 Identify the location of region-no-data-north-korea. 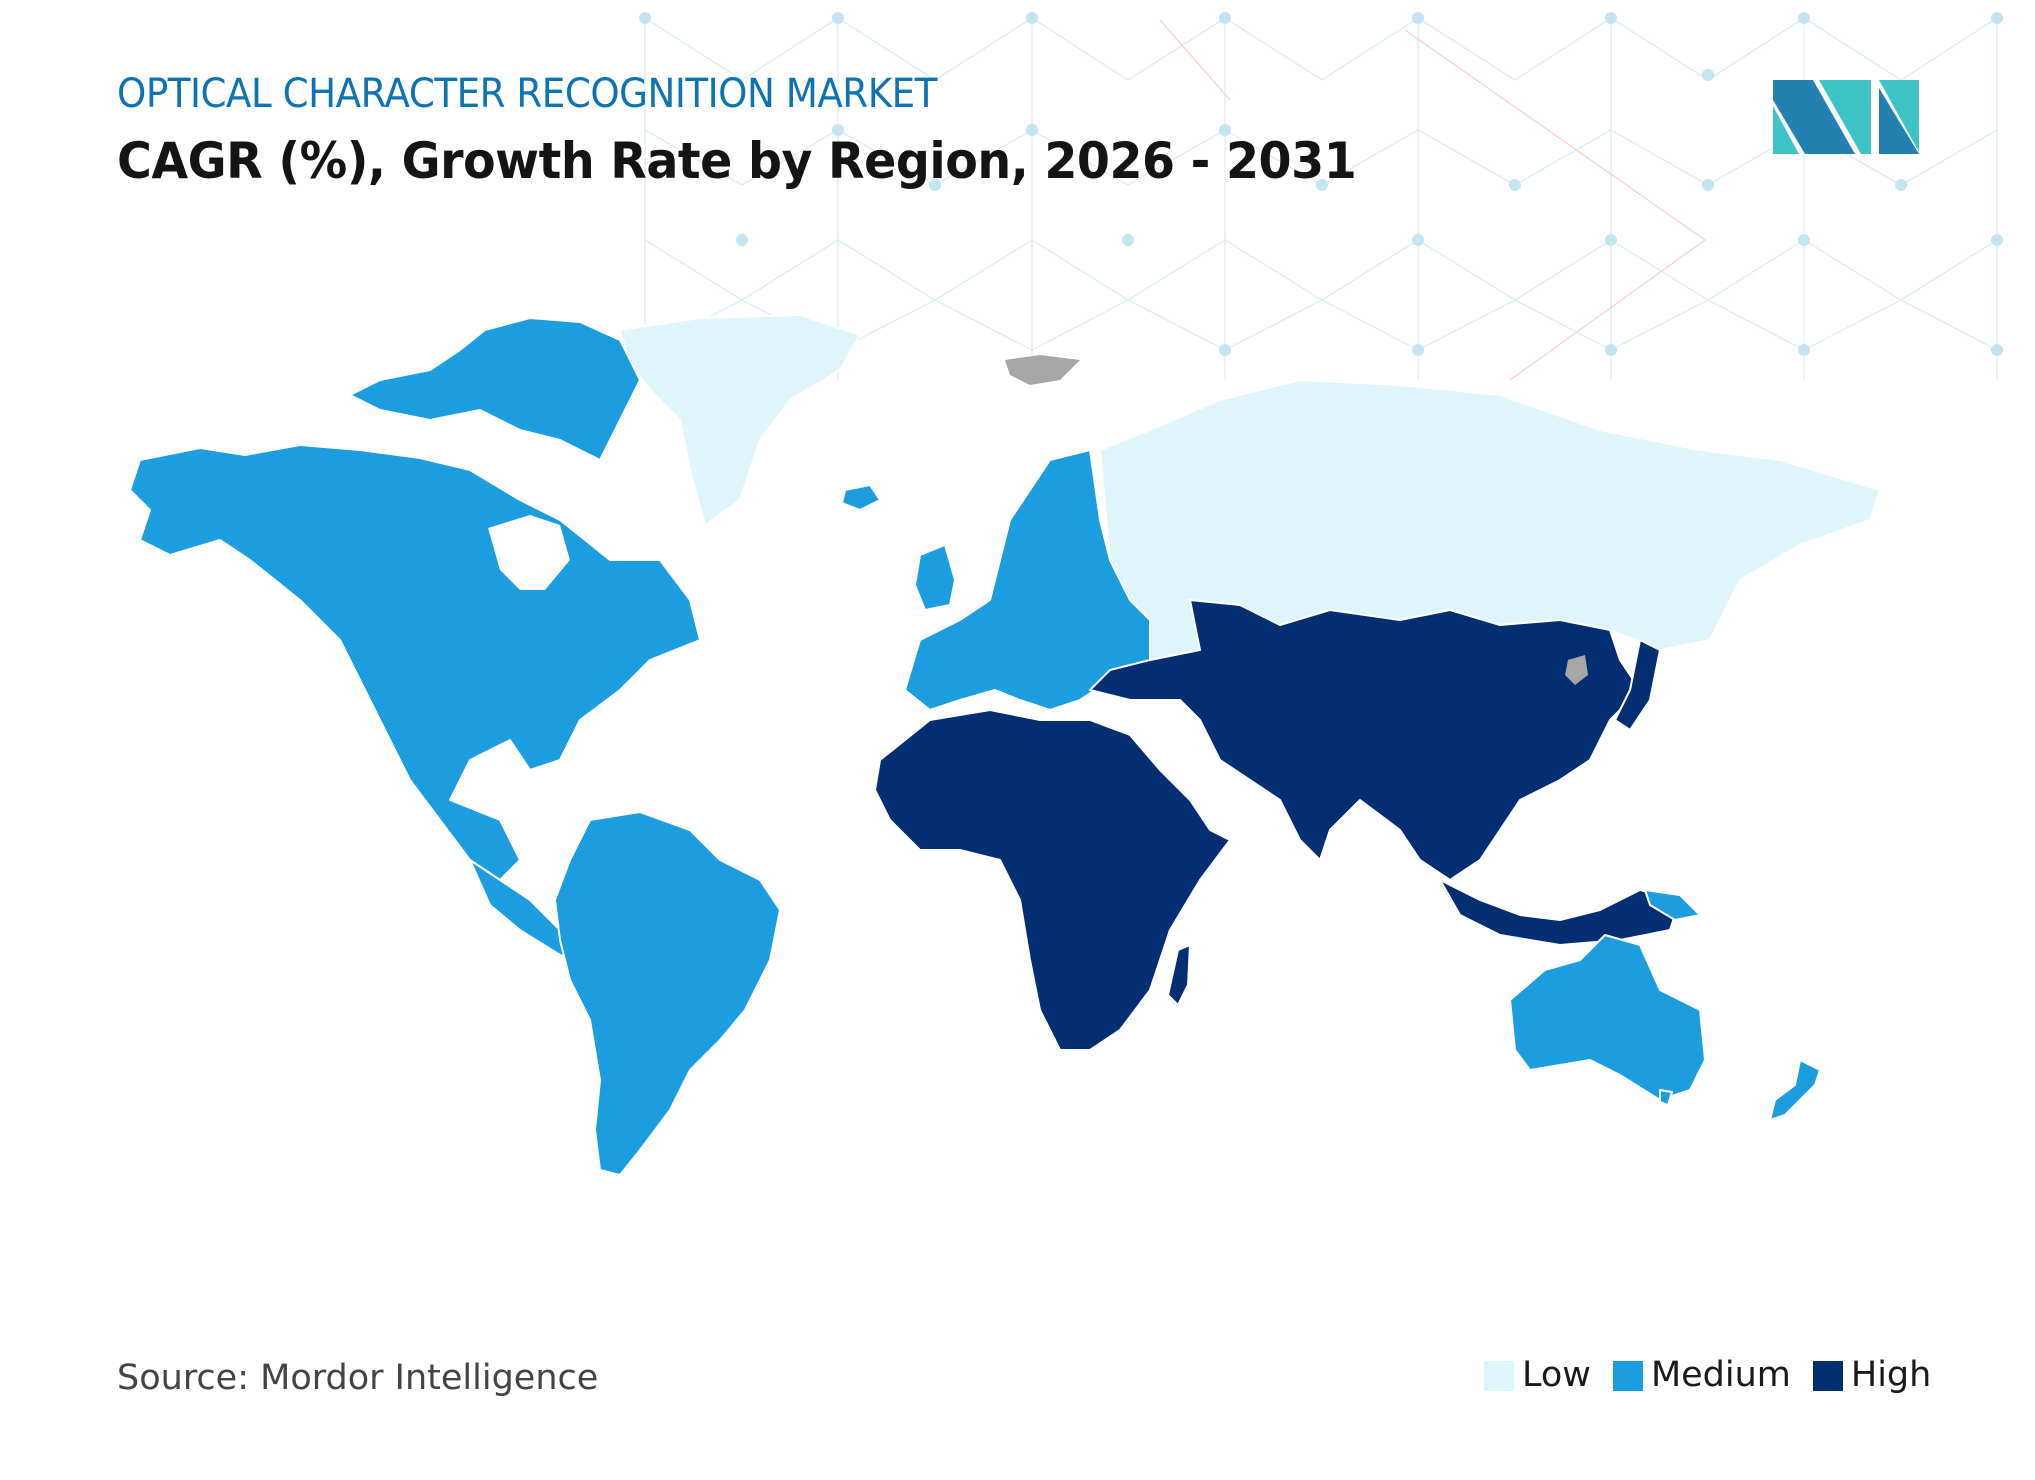
(1576, 670).